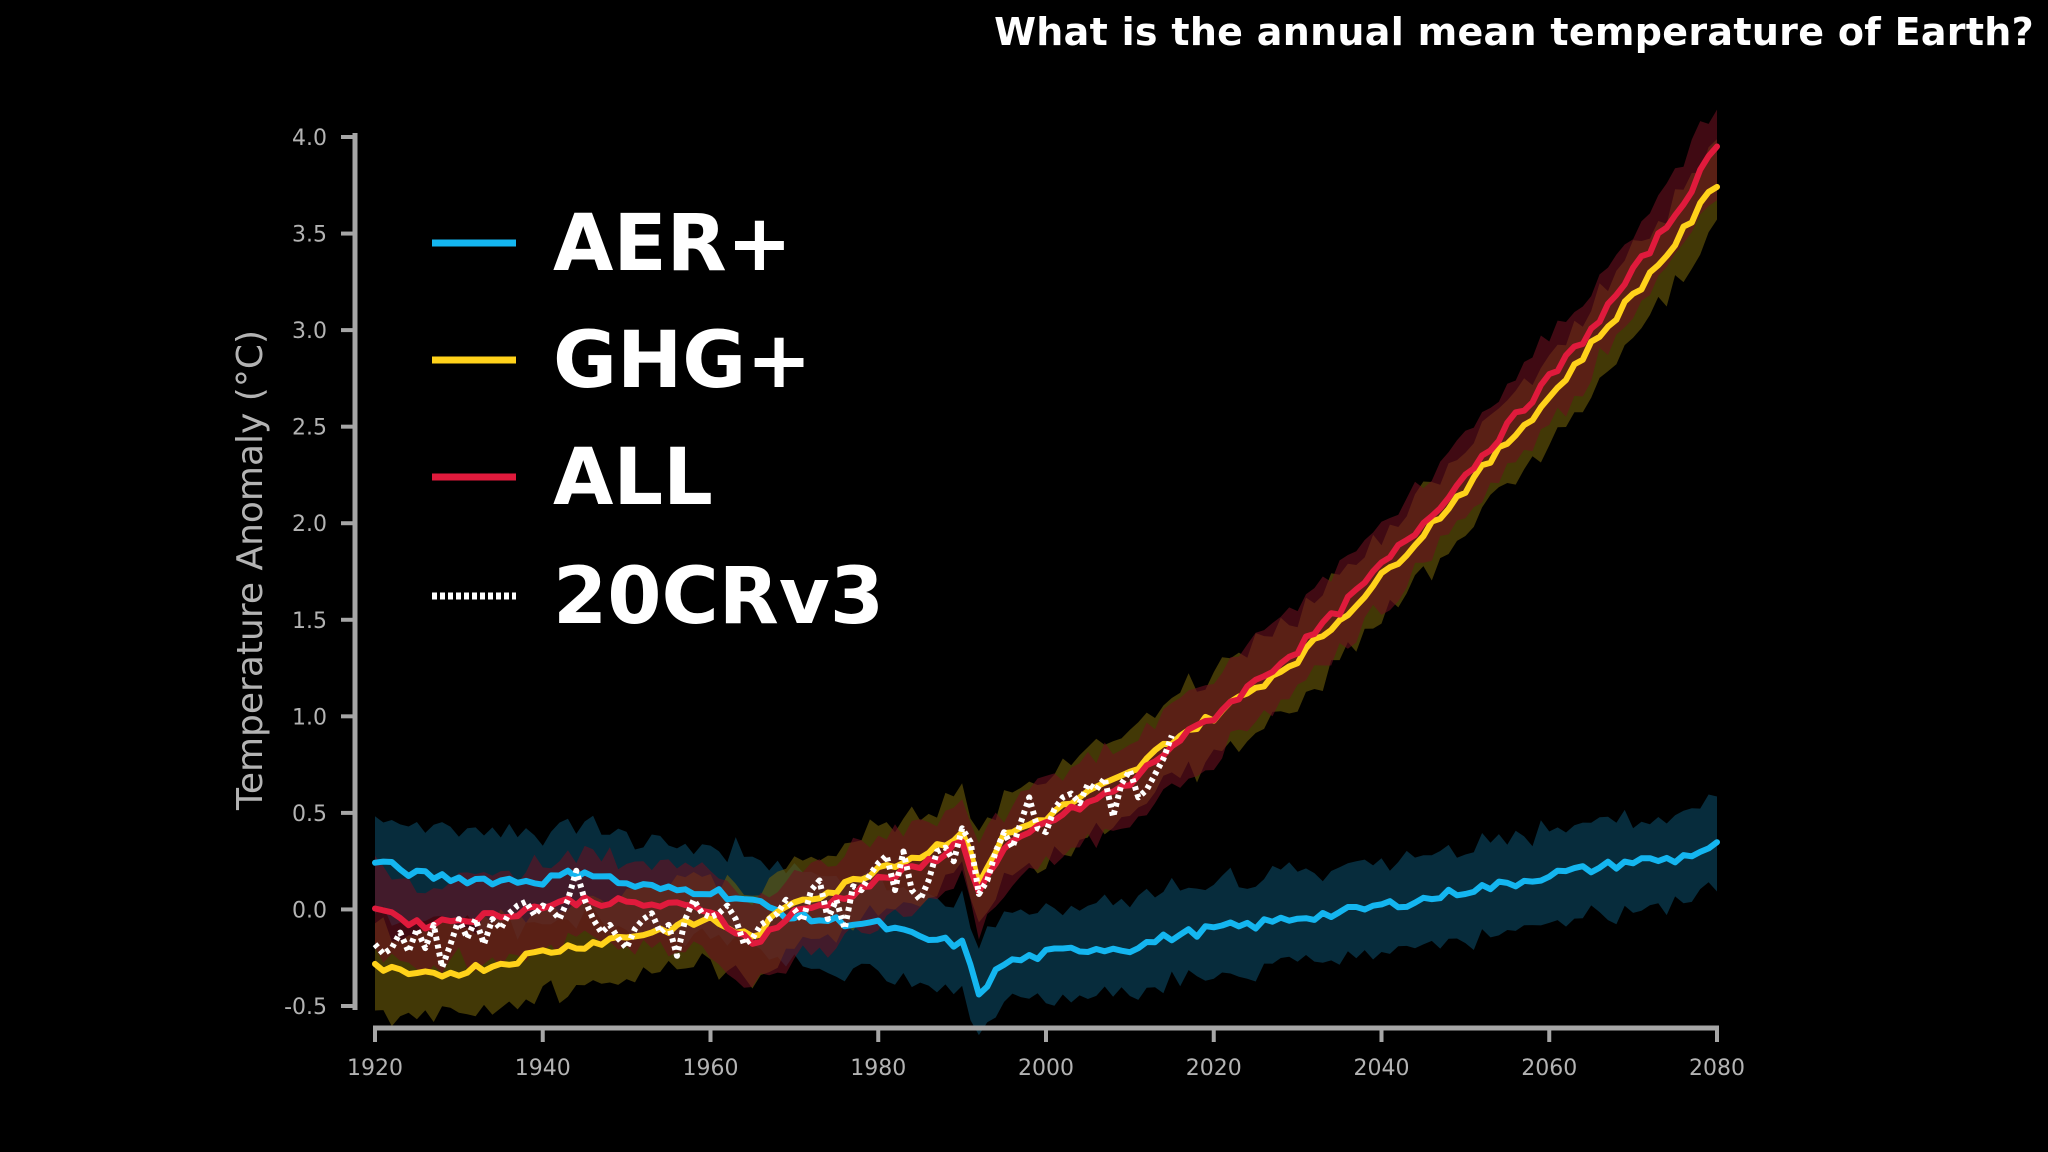 The width and height of the screenshot is (2048, 1152). I want to click on y-tick-label: 2.5, so click(309, 428).